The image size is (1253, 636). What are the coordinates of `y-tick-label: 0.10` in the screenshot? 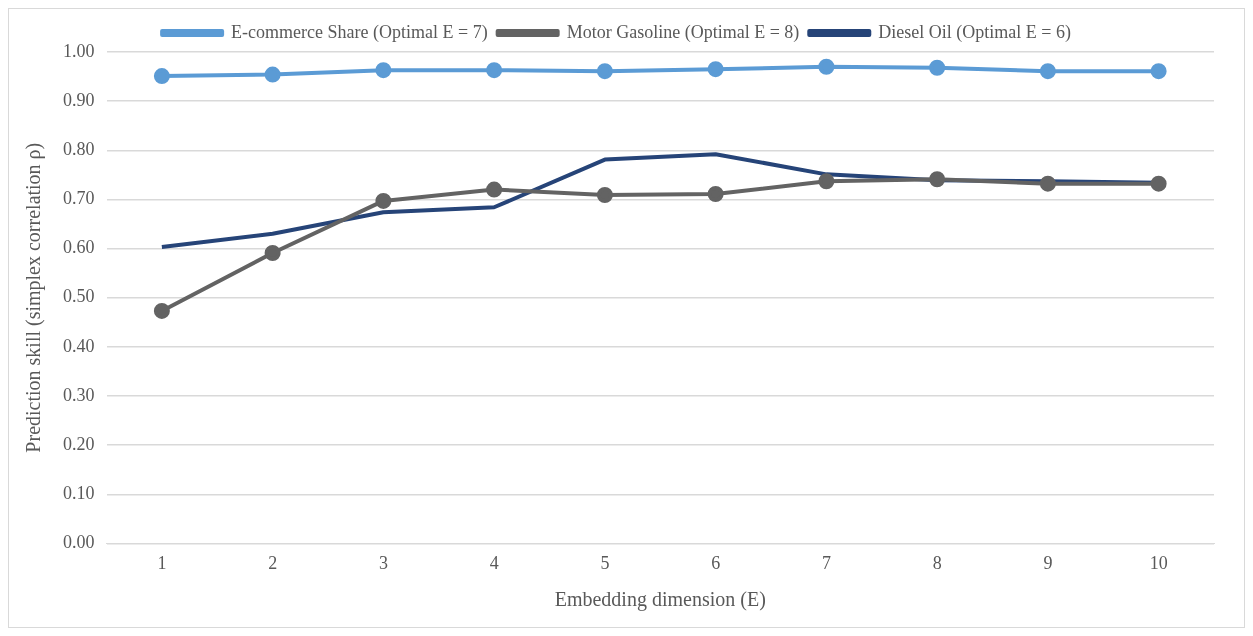 It's located at (79, 492).